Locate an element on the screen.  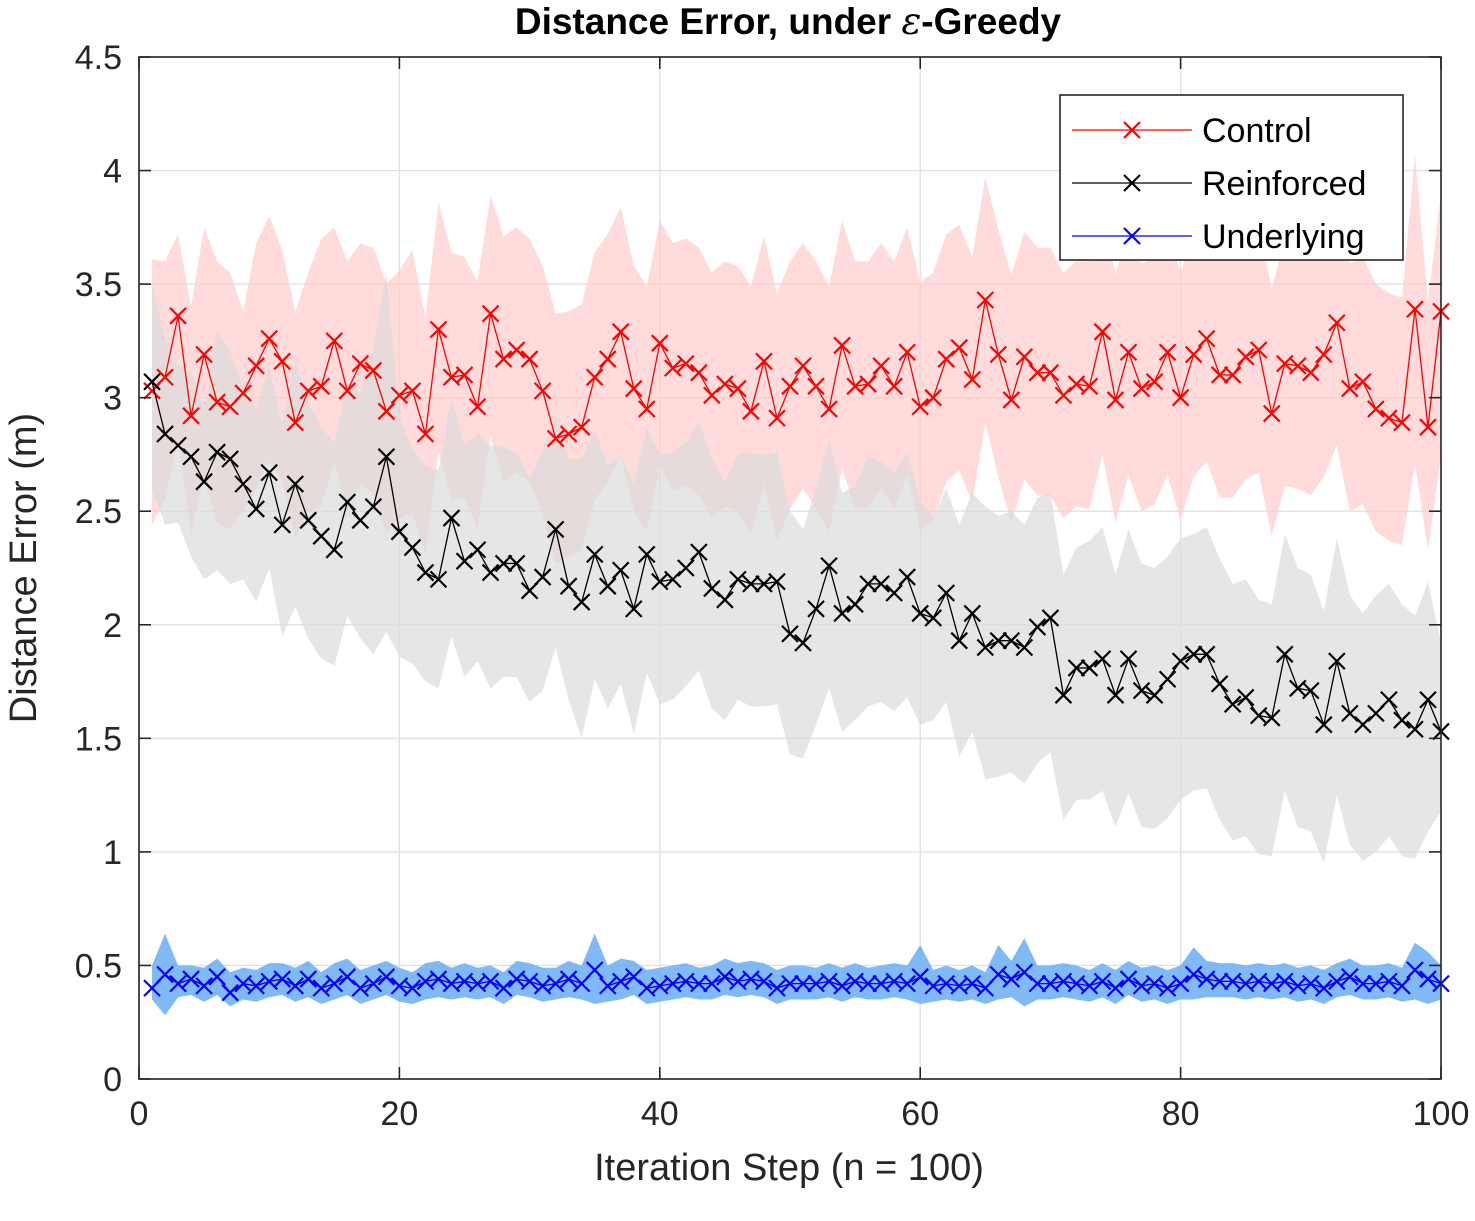
series-underlying is located at coordinates (796, 981).